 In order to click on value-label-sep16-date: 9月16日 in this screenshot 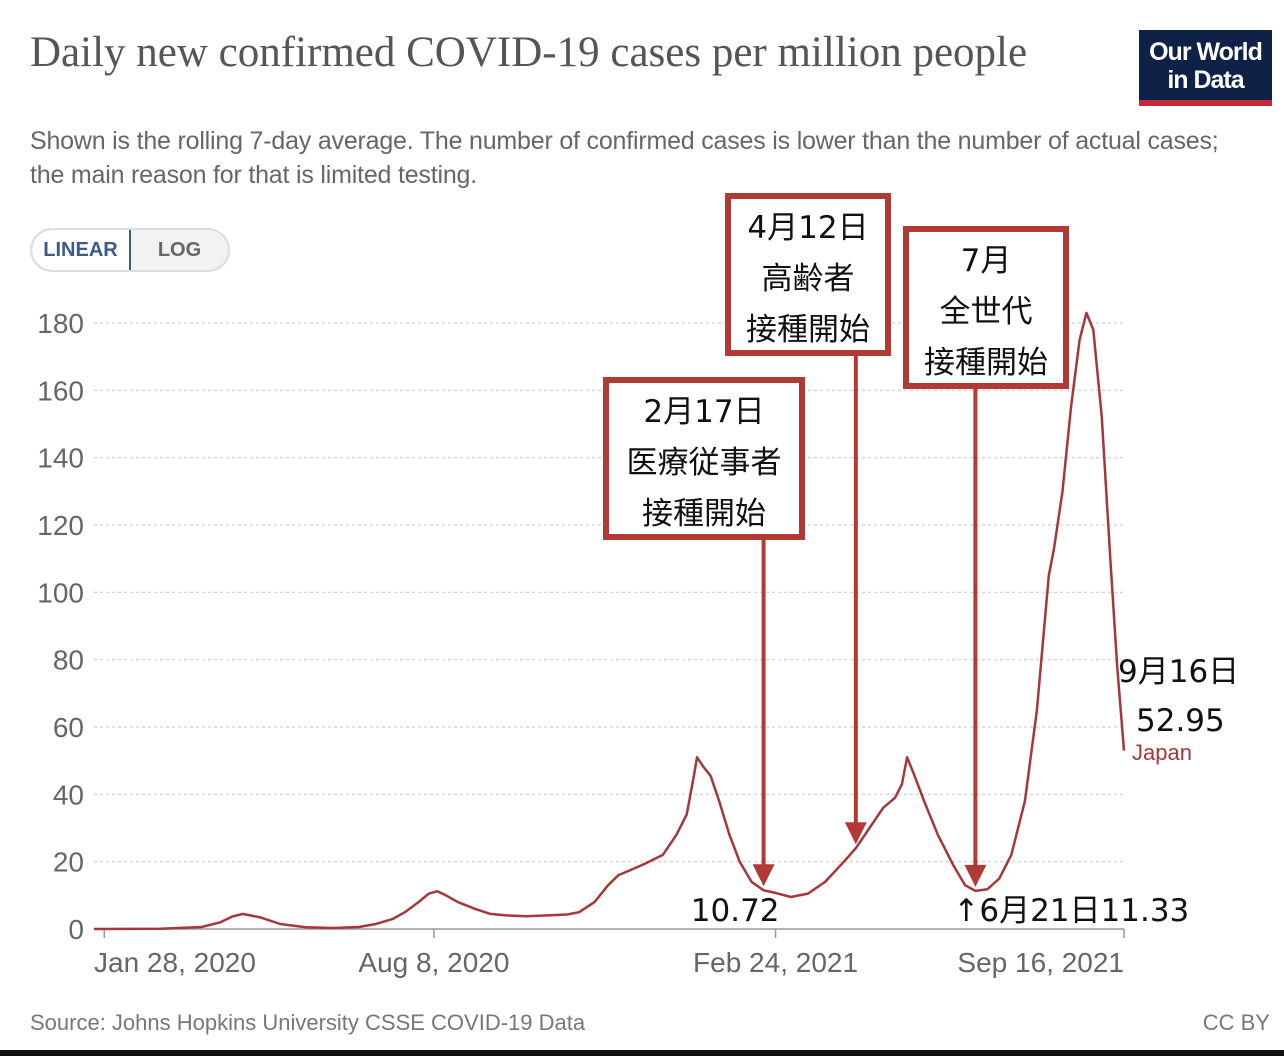, I will do `click(1178, 672)`.